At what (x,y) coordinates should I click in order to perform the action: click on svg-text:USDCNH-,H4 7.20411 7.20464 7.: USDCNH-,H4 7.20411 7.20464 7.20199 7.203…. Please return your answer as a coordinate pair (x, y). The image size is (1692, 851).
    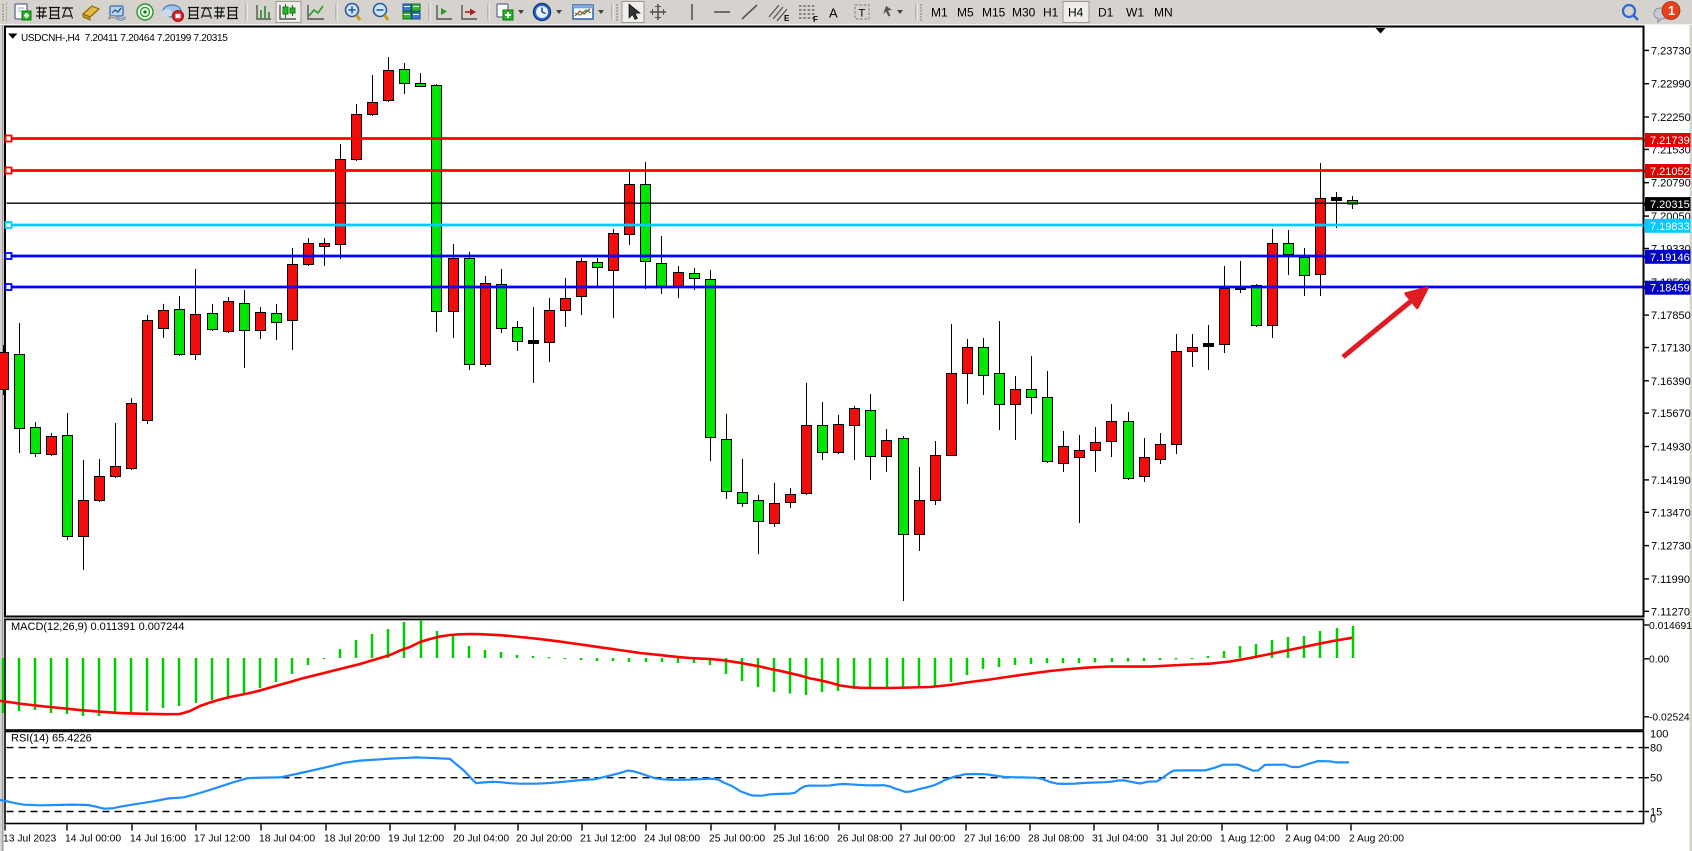
    Looking at the image, I should click on (124, 38).